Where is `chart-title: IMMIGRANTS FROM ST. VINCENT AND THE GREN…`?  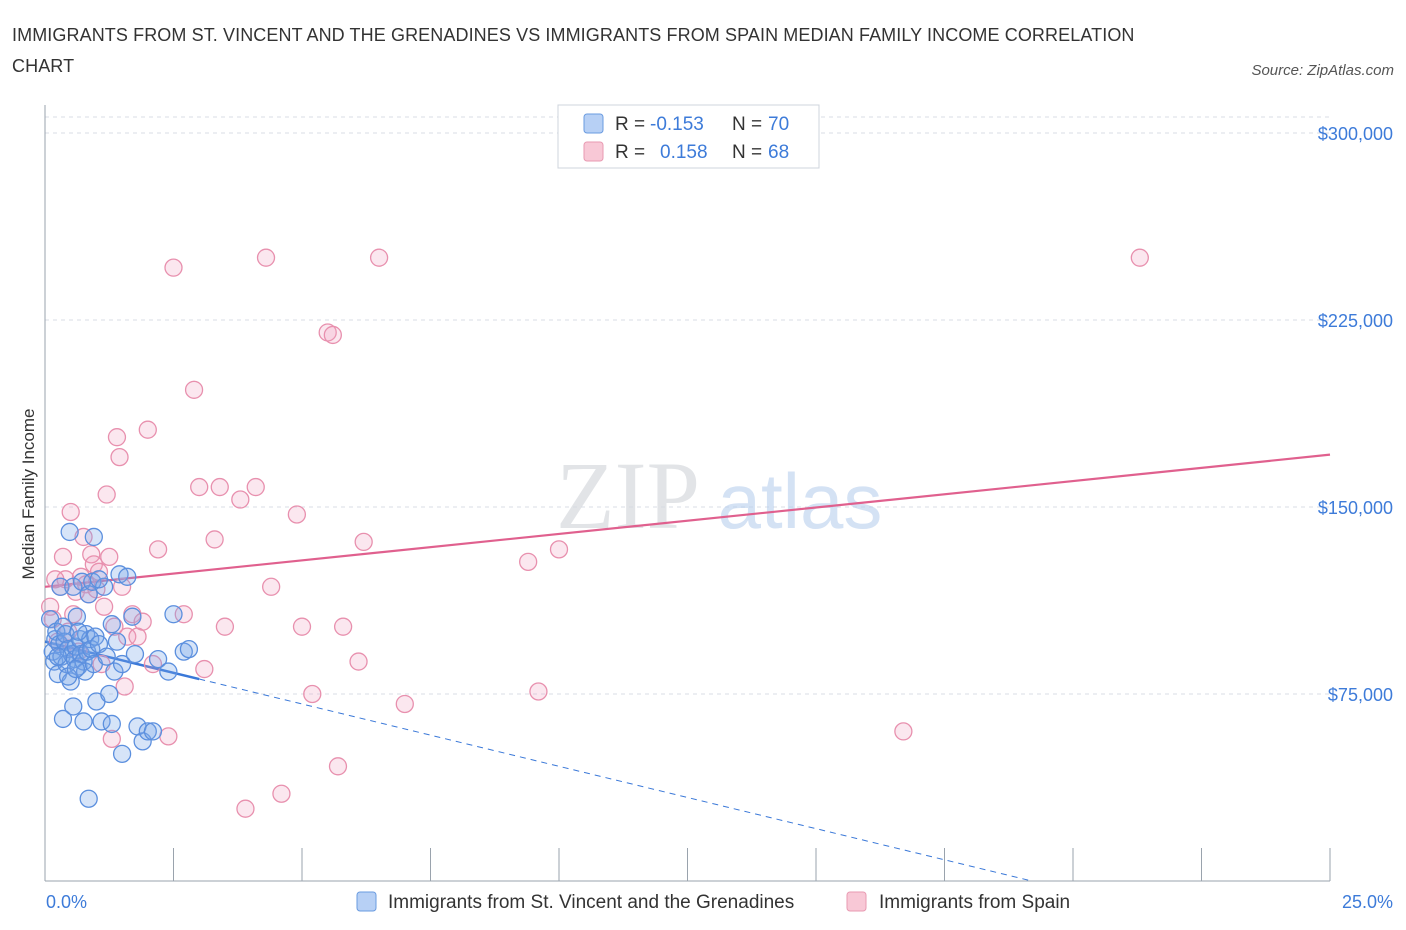
chart-title: IMMIGRANTS FROM ST. VINCENT AND THE GREN… is located at coordinates (573, 50).